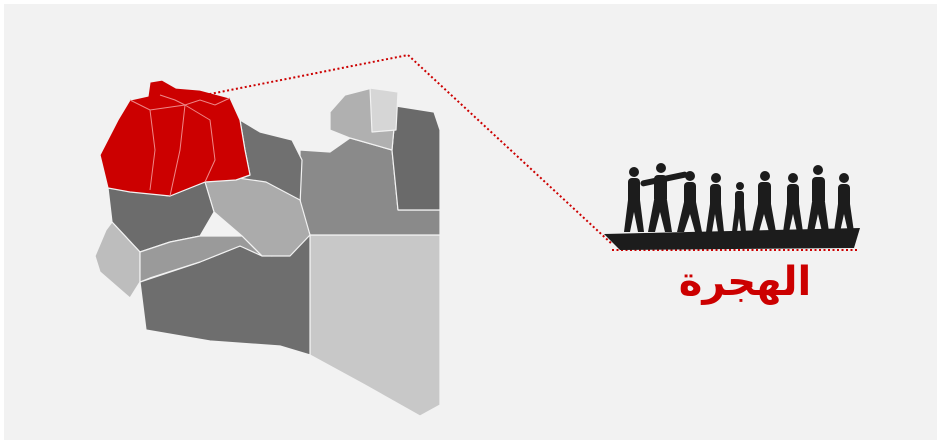 The height and width of the screenshot is (444, 941). I want to click on migrants-silhouette, so click(732, 206).